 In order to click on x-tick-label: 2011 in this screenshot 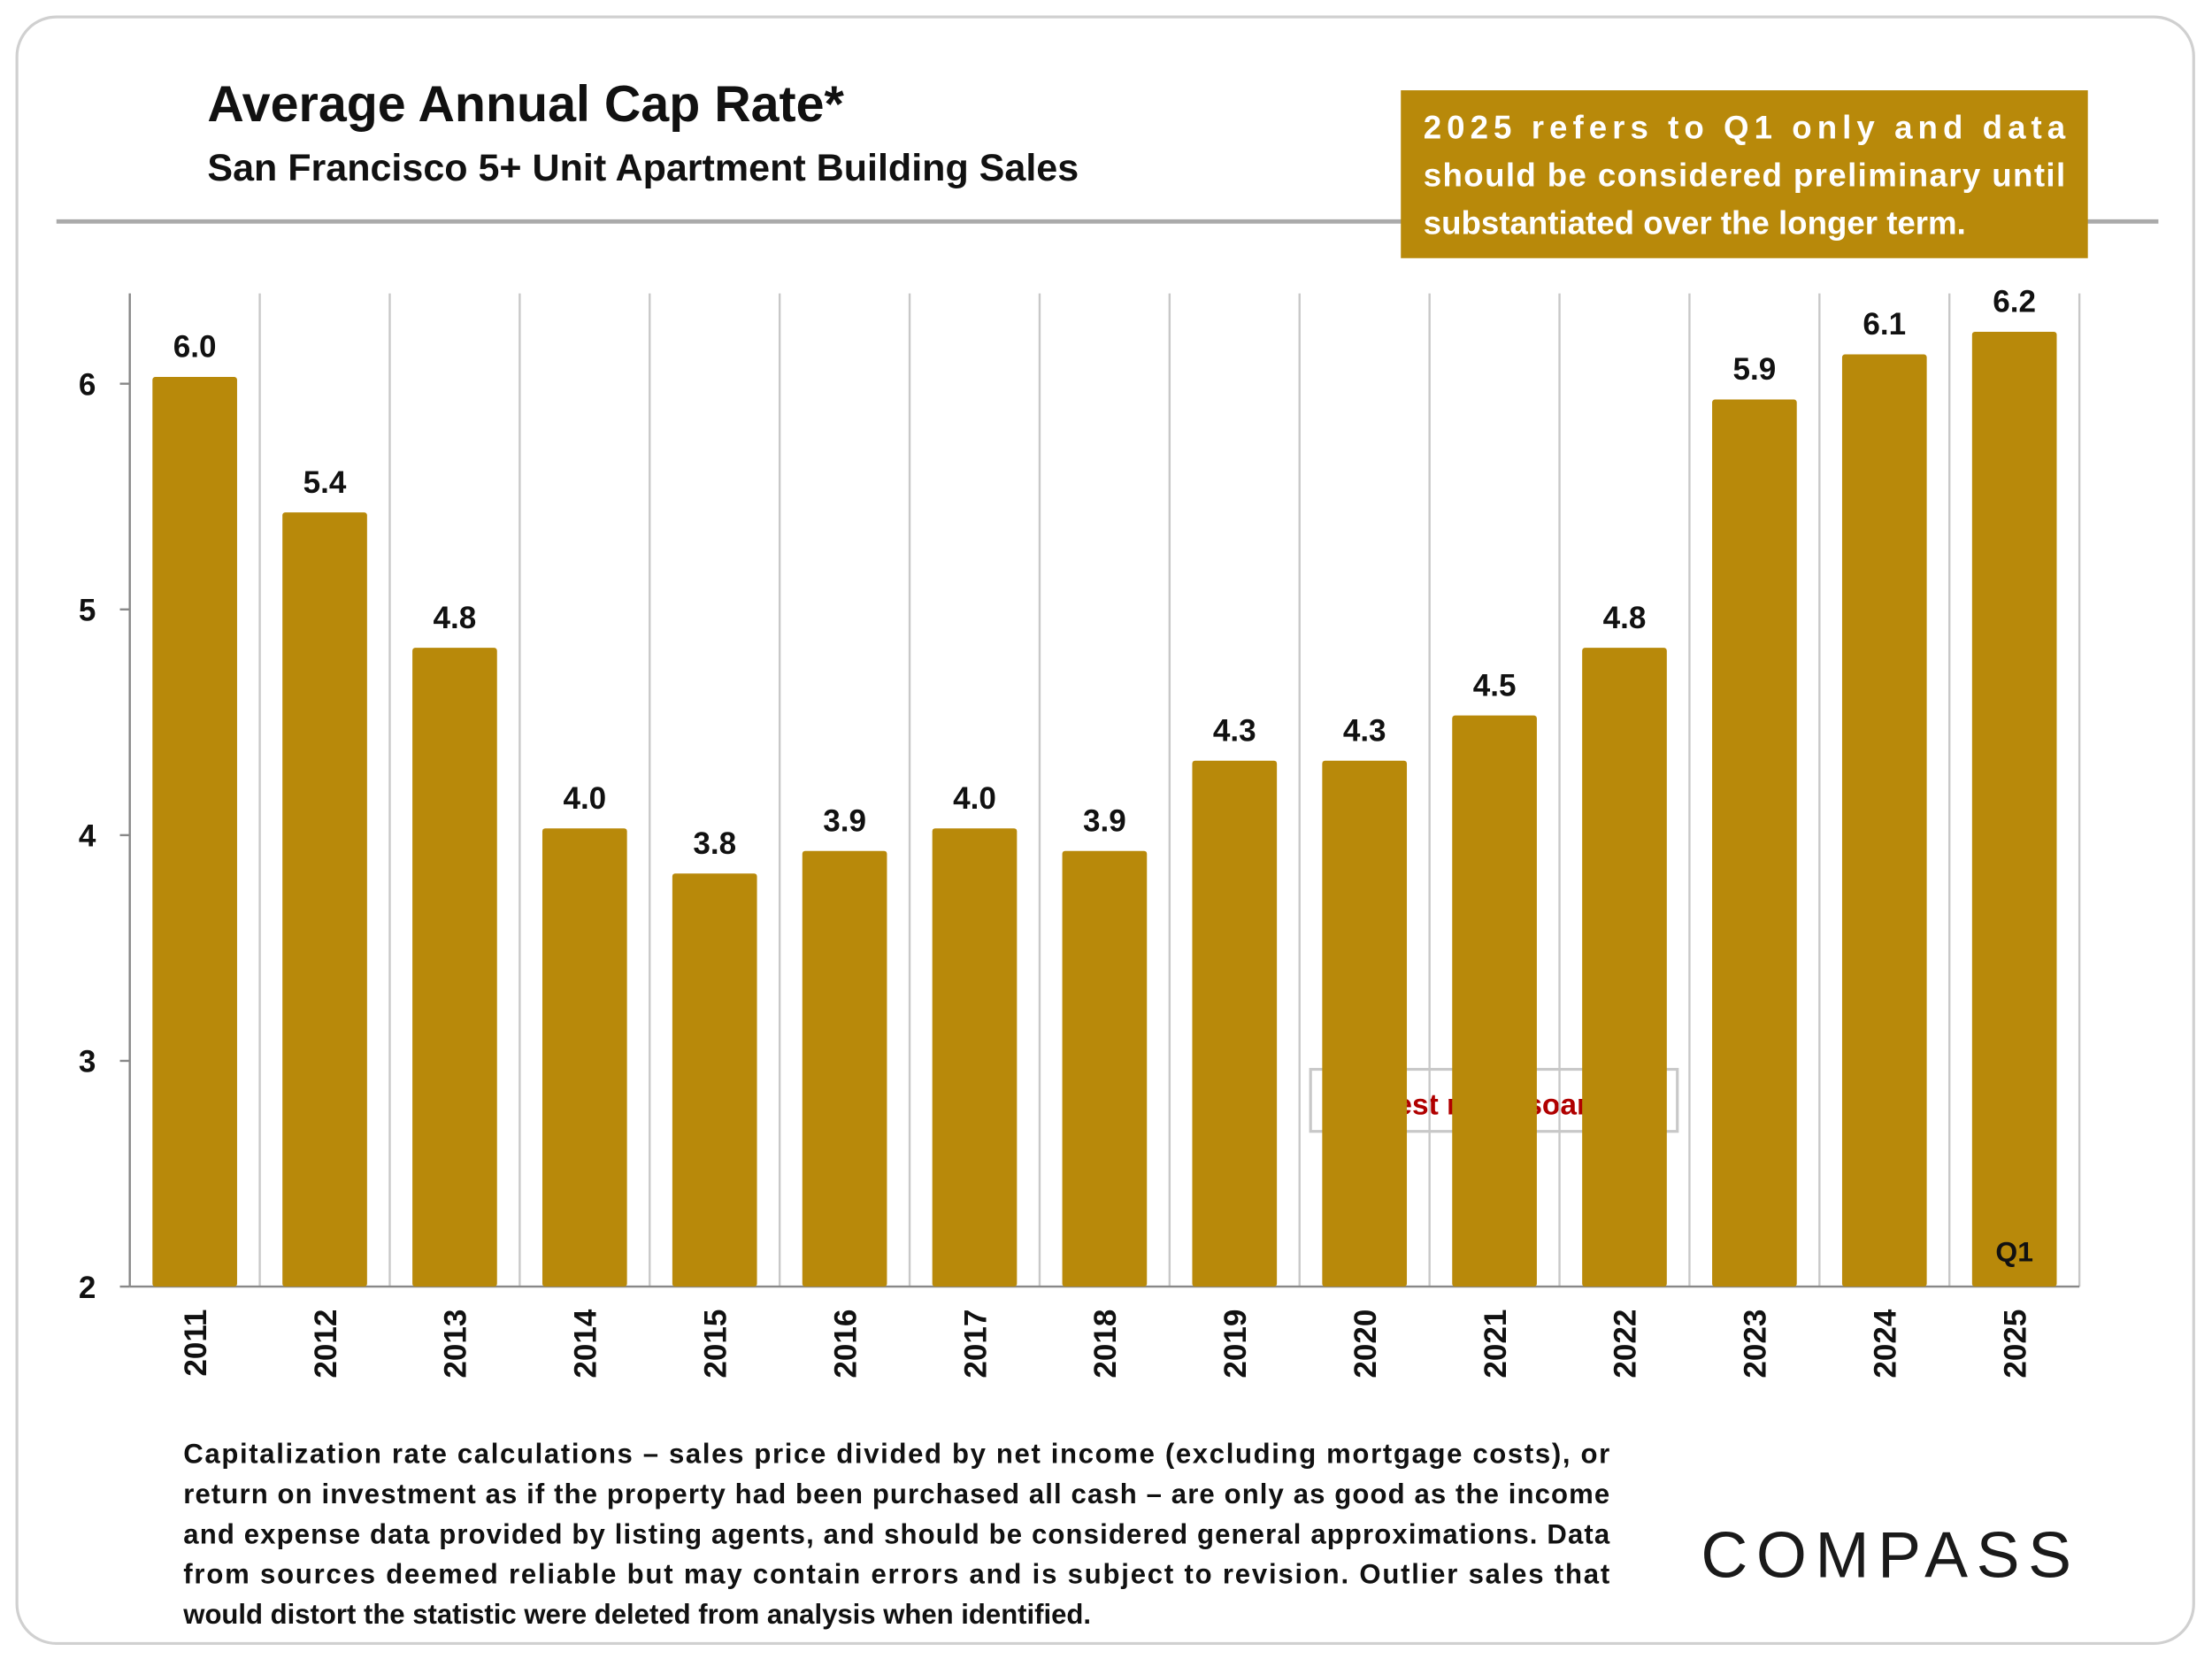, I will do `click(196, 1344)`.